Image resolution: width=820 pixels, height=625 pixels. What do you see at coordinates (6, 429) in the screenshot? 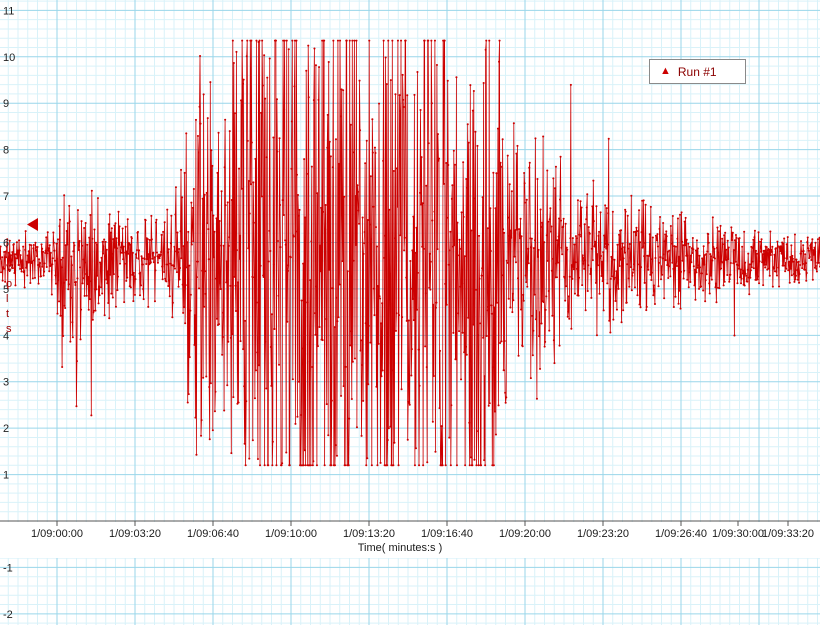
I see `y-tick-label: 2` at bounding box center [6, 429].